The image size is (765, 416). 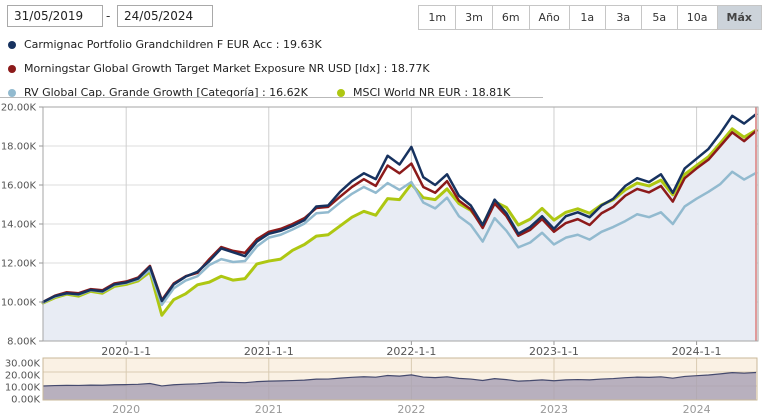 I want to click on svg-text: 30.00K, so click(x=23, y=364).